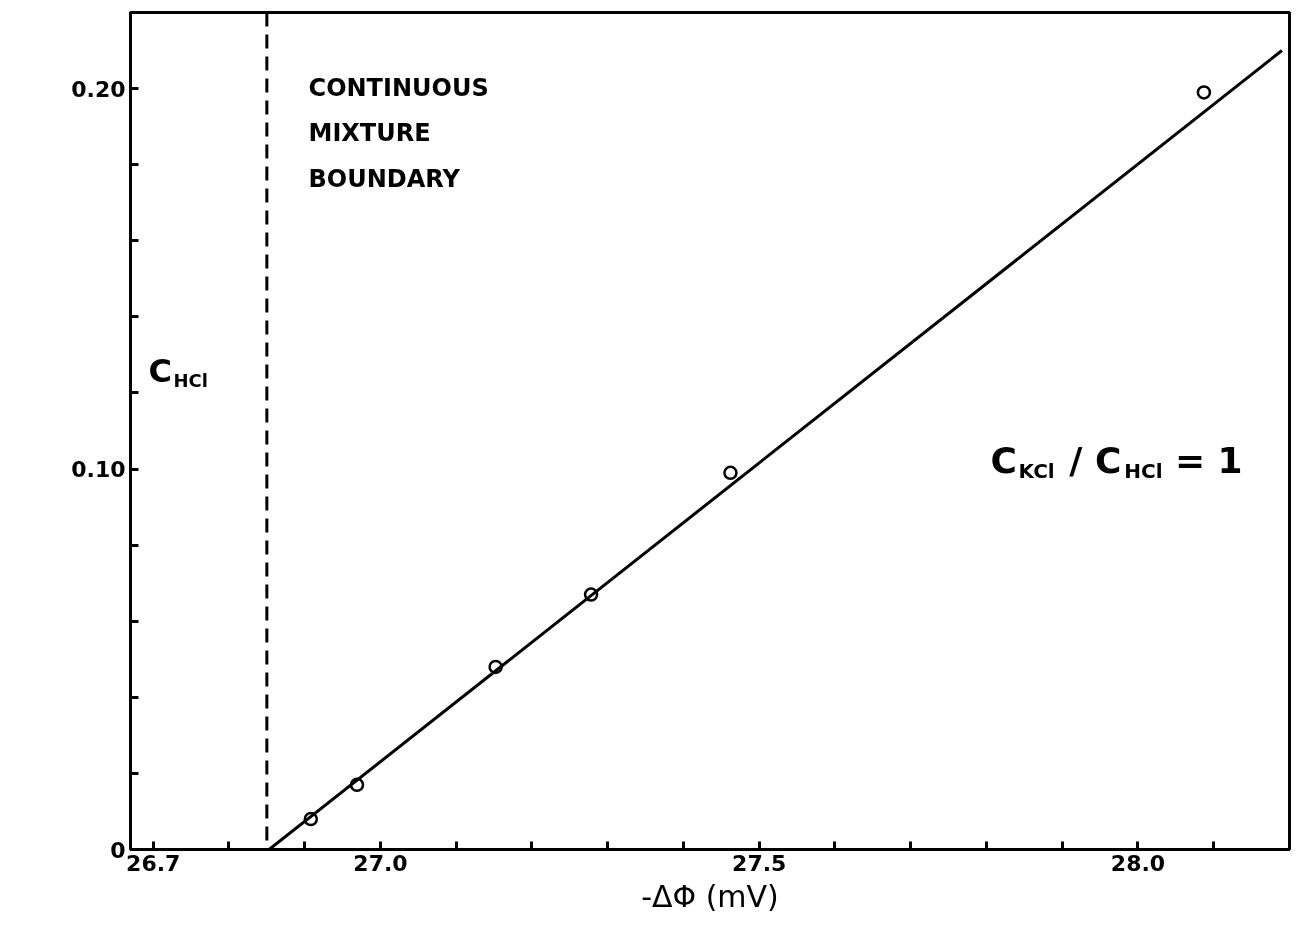 Image resolution: width=1299 pixels, height=949 pixels. Describe the element at coordinates (98, 470) in the screenshot. I see `y-tick-label: 0.10` at that location.